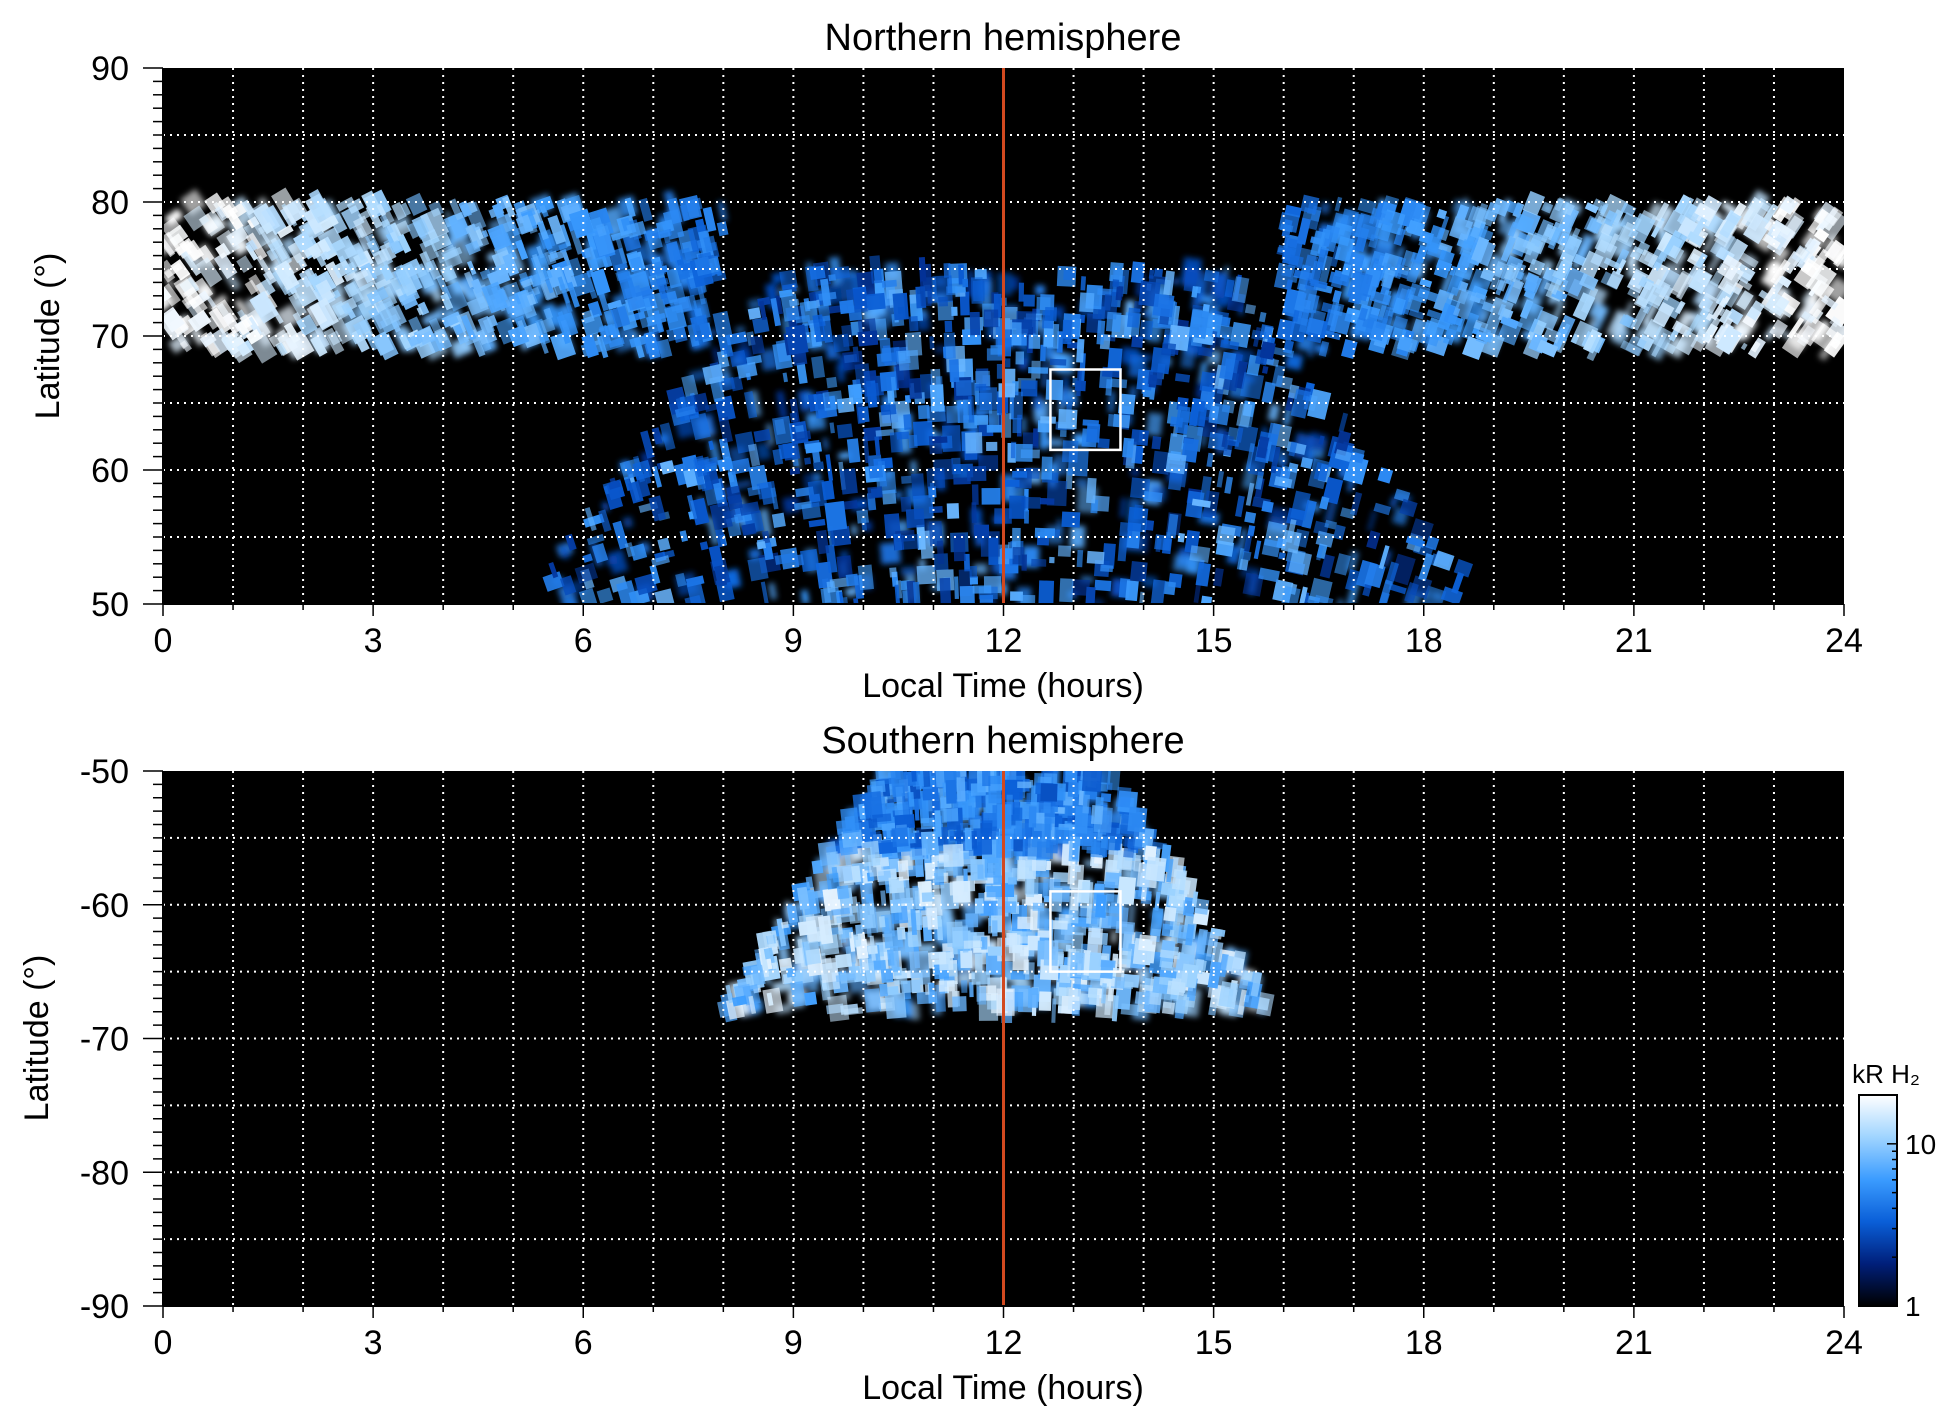 The width and height of the screenshot is (1950, 1423). What do you see at coordinates (583, 641) in the screenshot?
I see `x-tick-label: 6` at bounding box center [583, 641].